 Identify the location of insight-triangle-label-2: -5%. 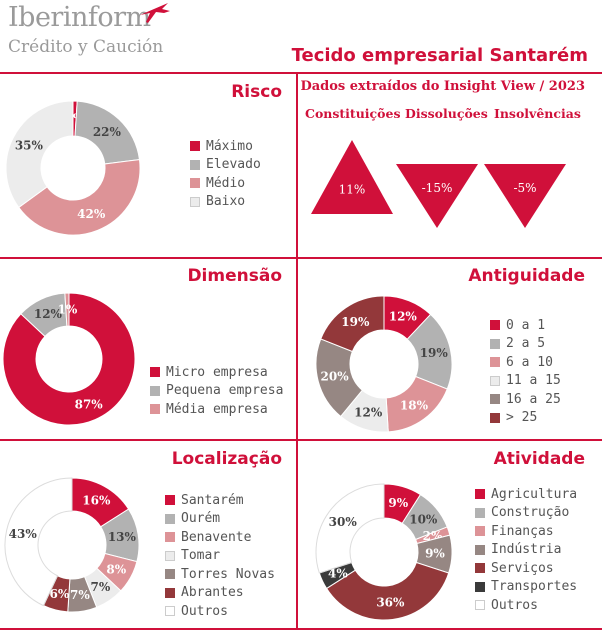
(524, 188).